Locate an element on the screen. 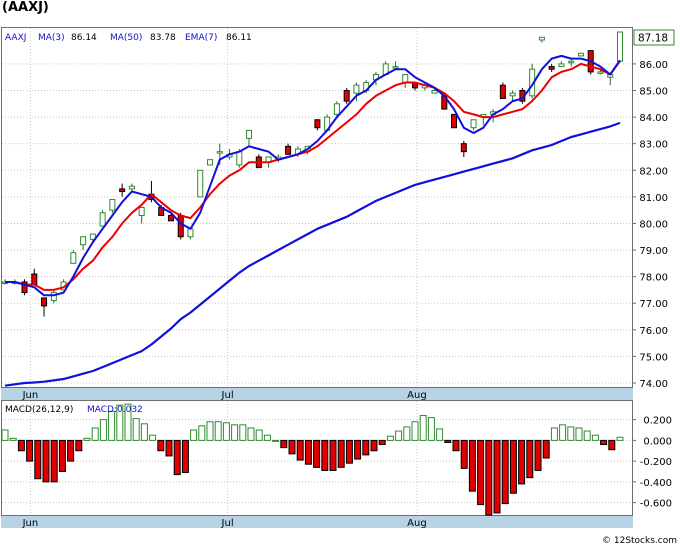 The image size is (680, 550). macd-title: MACD(26,12,9) is located at coordinates (39, 410).